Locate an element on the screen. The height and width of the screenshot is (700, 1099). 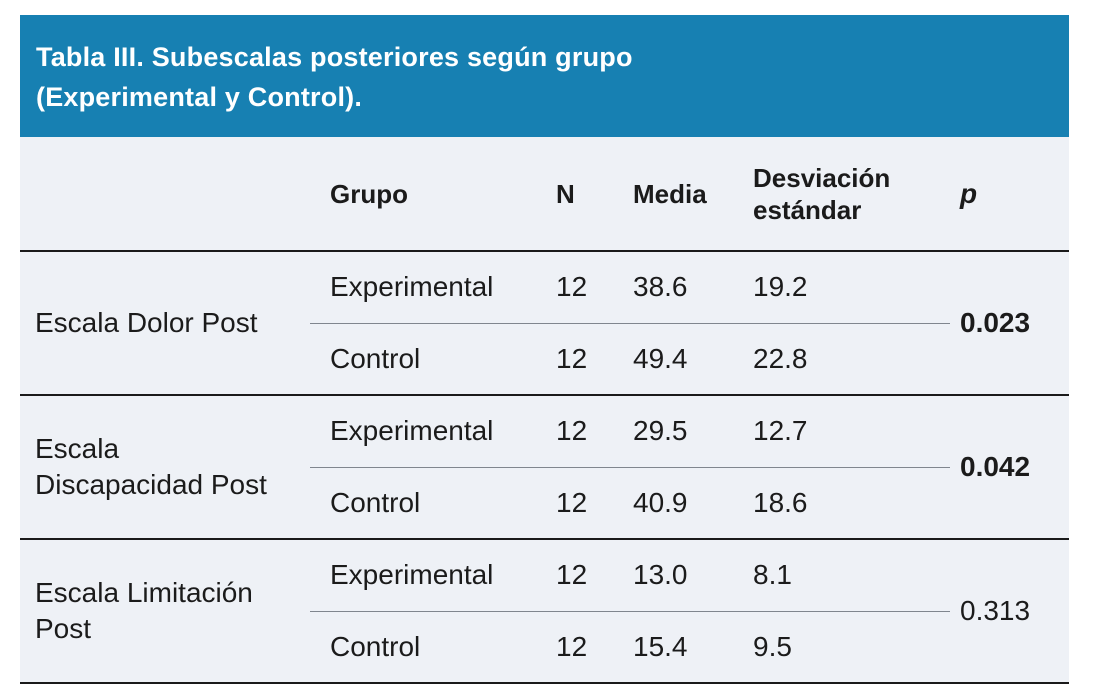
cell-media: 15.4 is located at coordinates (673, 647).